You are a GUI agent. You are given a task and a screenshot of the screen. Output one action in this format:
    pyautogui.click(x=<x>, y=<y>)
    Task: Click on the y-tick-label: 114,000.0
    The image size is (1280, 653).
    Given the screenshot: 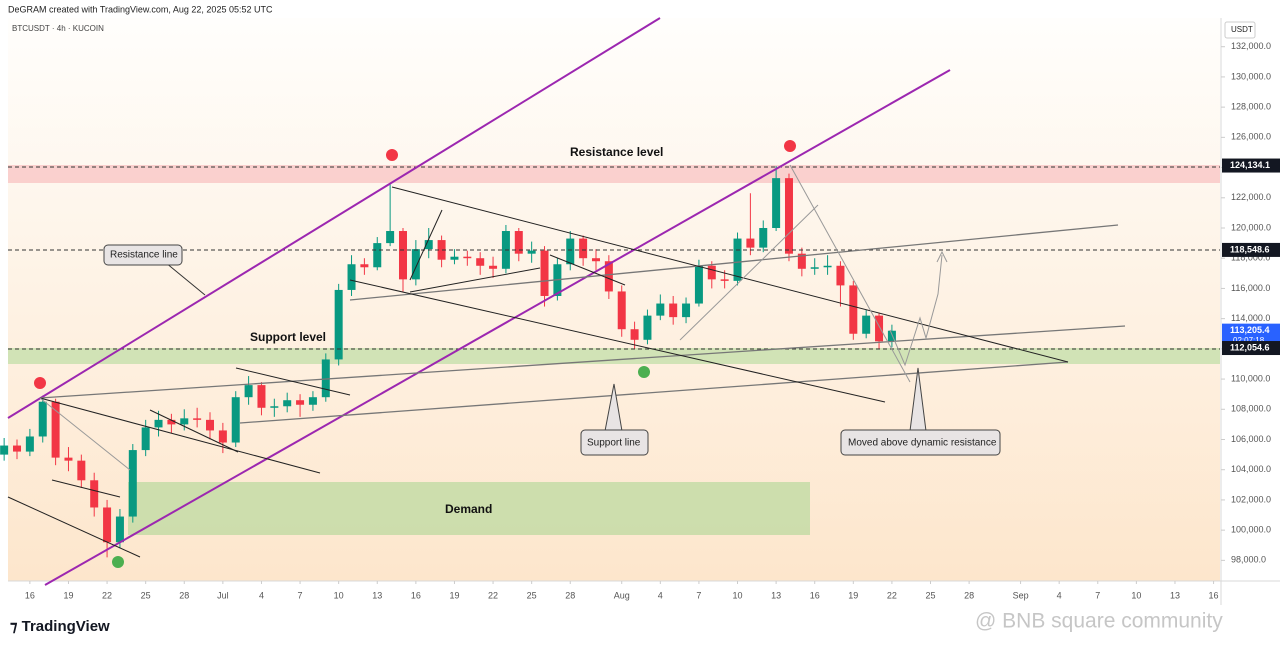 What is the action you would take?
    pyautogui.click(x=1250, y=318)
    